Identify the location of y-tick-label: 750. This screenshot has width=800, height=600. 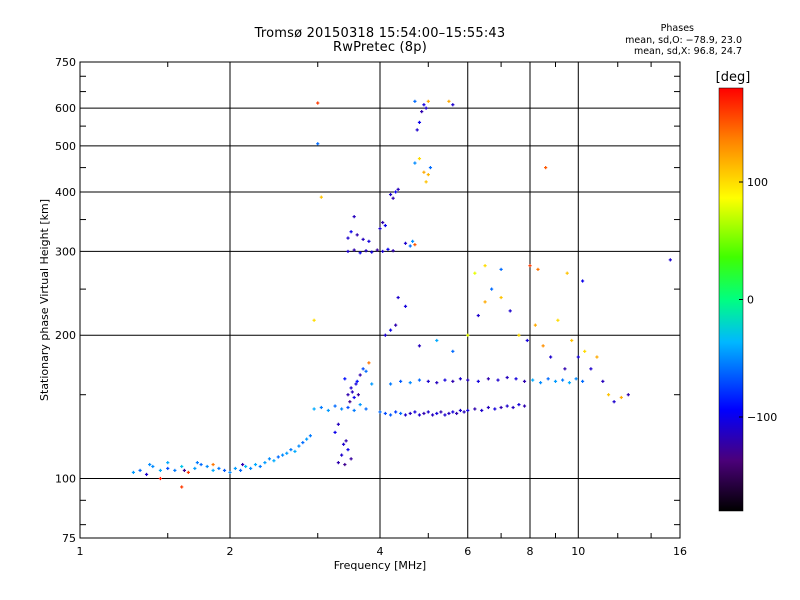
(65, 62).